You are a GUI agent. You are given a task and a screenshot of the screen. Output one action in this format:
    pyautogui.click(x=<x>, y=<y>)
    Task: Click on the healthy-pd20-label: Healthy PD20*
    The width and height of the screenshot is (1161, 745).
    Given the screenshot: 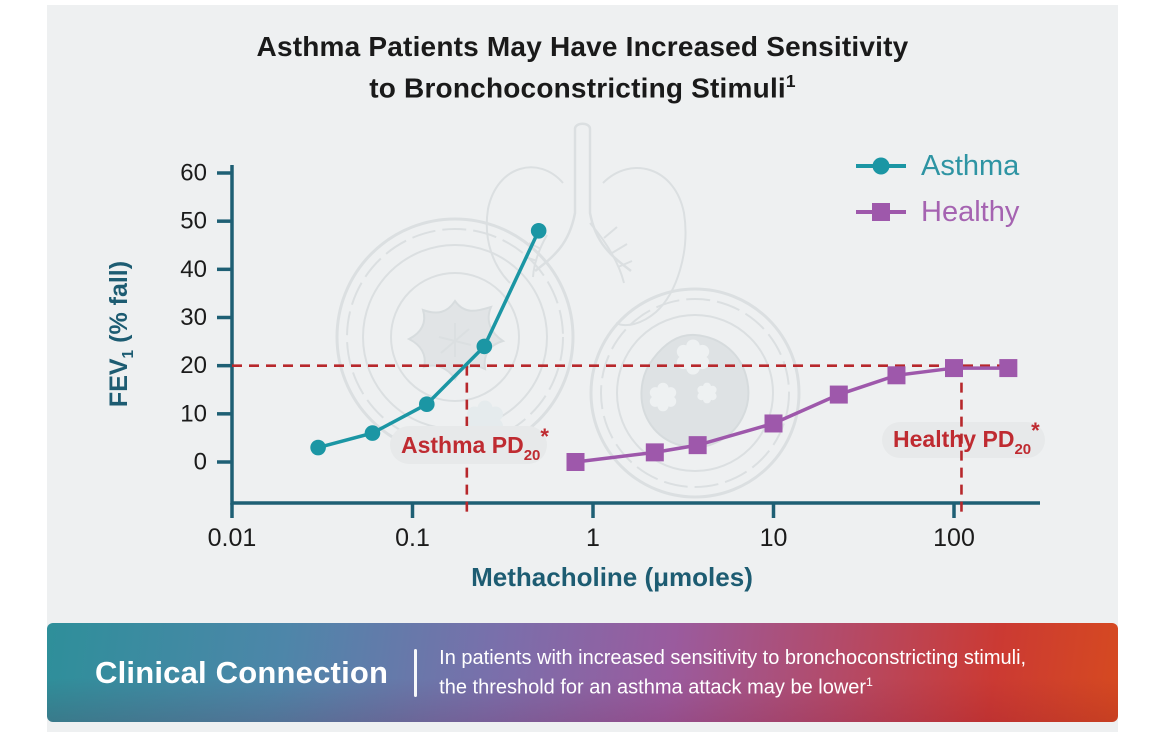 What is the action you would take?
    pyautogui.click(x=966, y=438)
    